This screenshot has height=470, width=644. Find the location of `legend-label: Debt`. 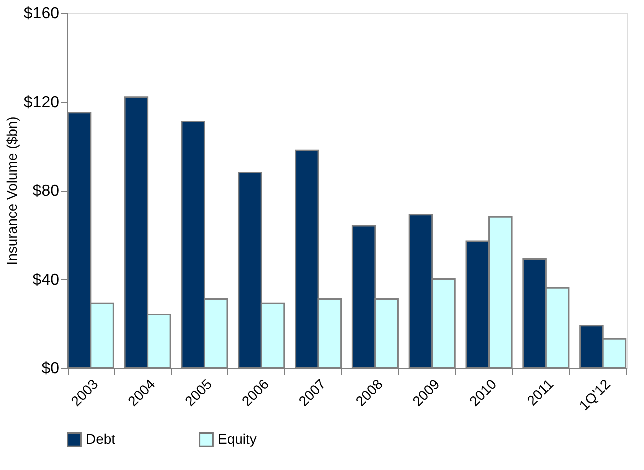

legend-label: Debt is located at coordinates (101, 438).